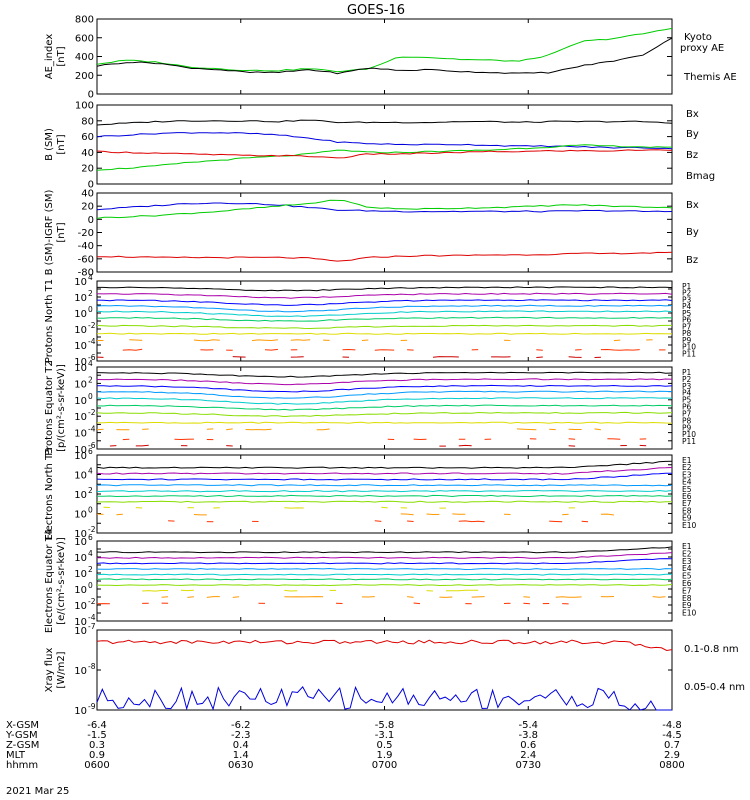 The width and height of the screenshot is (750, 800). Describe the element at coordinates (539, 357) in the screenshot. I see `channel-line-p11` at that location.